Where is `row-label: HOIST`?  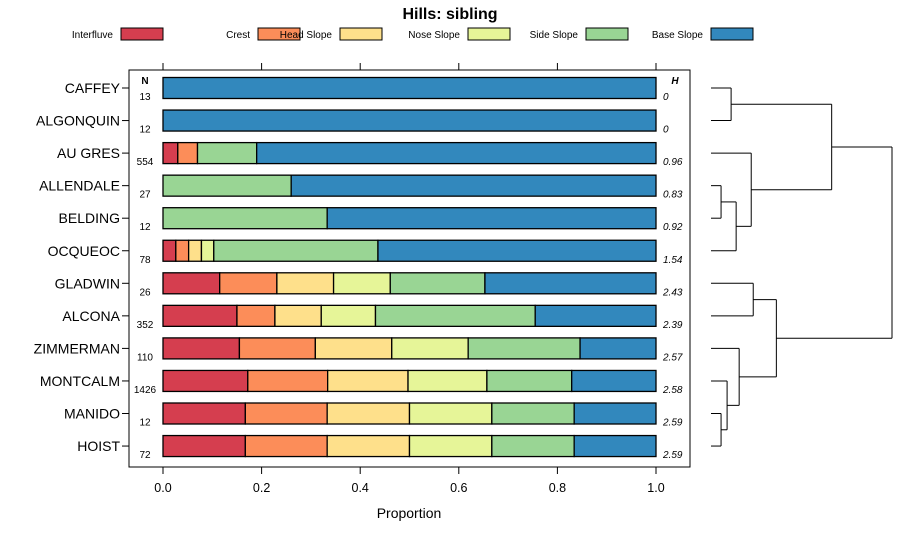 row-label: HOIST is located at coordinates (98, 446).